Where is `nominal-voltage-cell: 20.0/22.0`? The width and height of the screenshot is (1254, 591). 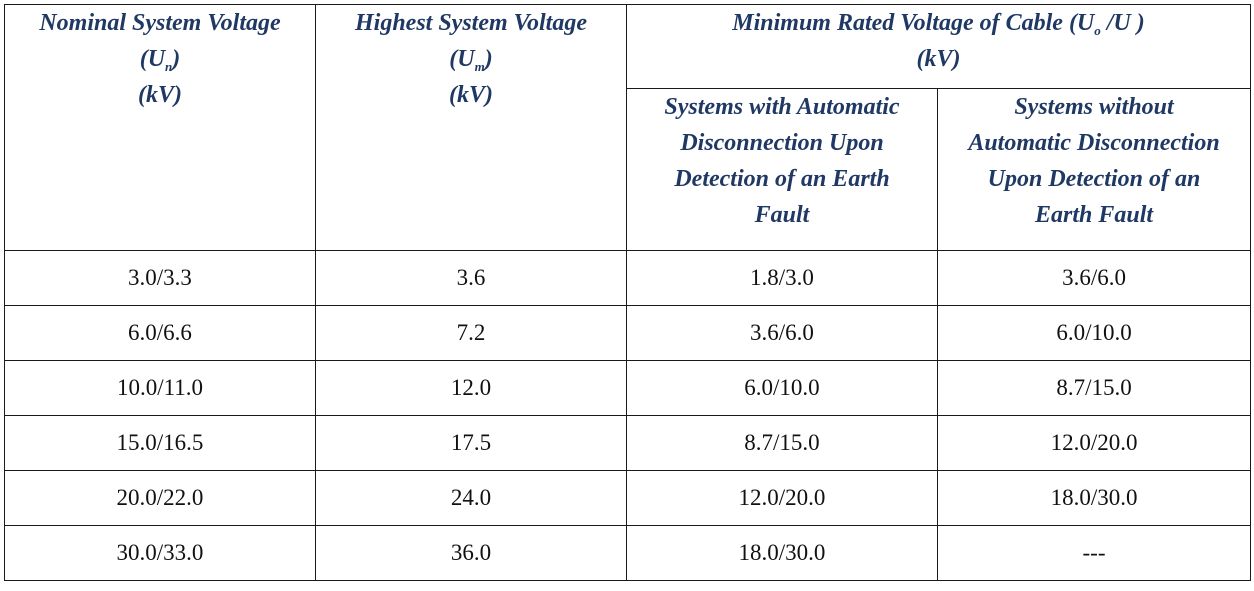
nominal-voltage-cell: 20.0/22.0 is located at coordinates (160, 498).